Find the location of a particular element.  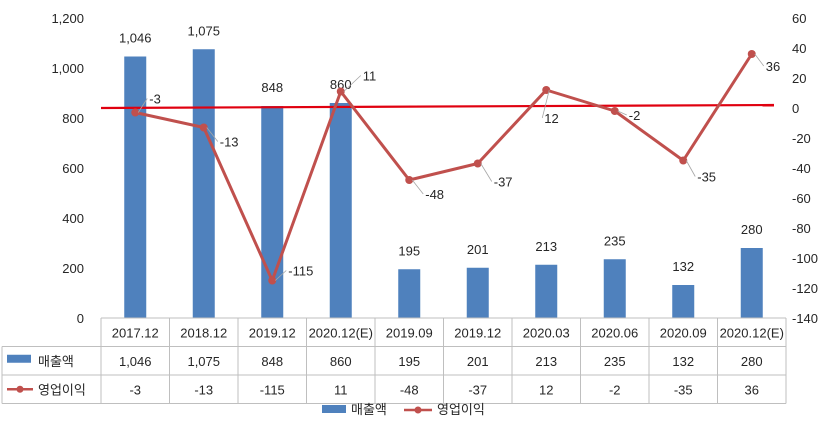

bar-value-label: 213 is located at coordinates (546, 246).